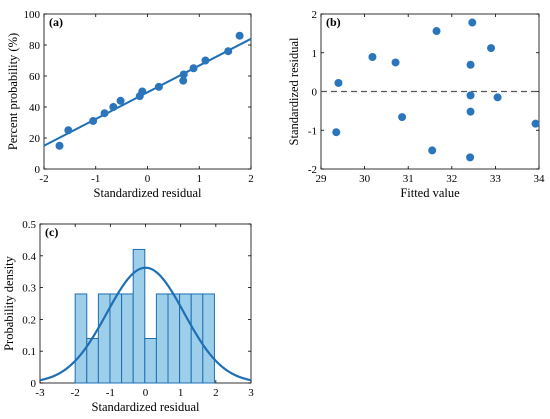 The width and height of the screenshot is (550, 419). Describe the element at coordinates (496, 179) in the screenshot. I see `x-tick-label: 33` at that location.